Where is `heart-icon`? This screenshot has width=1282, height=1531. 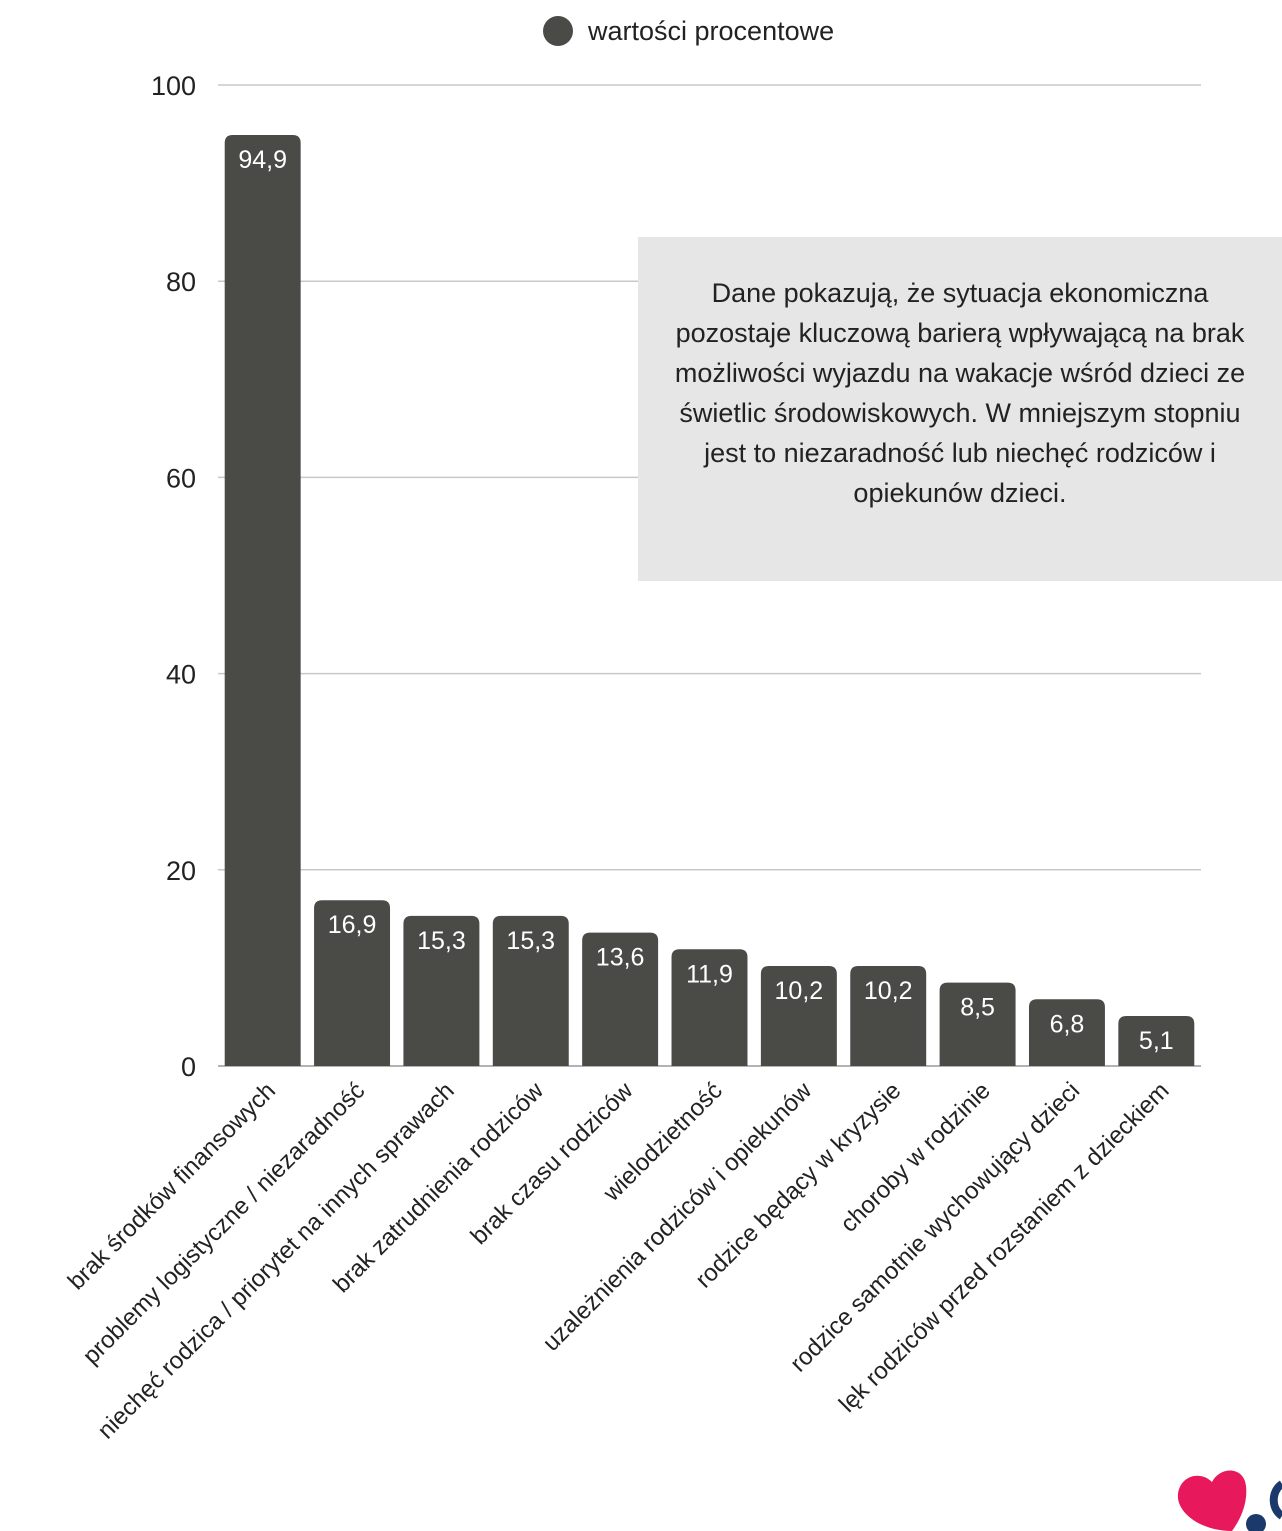 heart-icon is located at coordinates (1212, 1500).